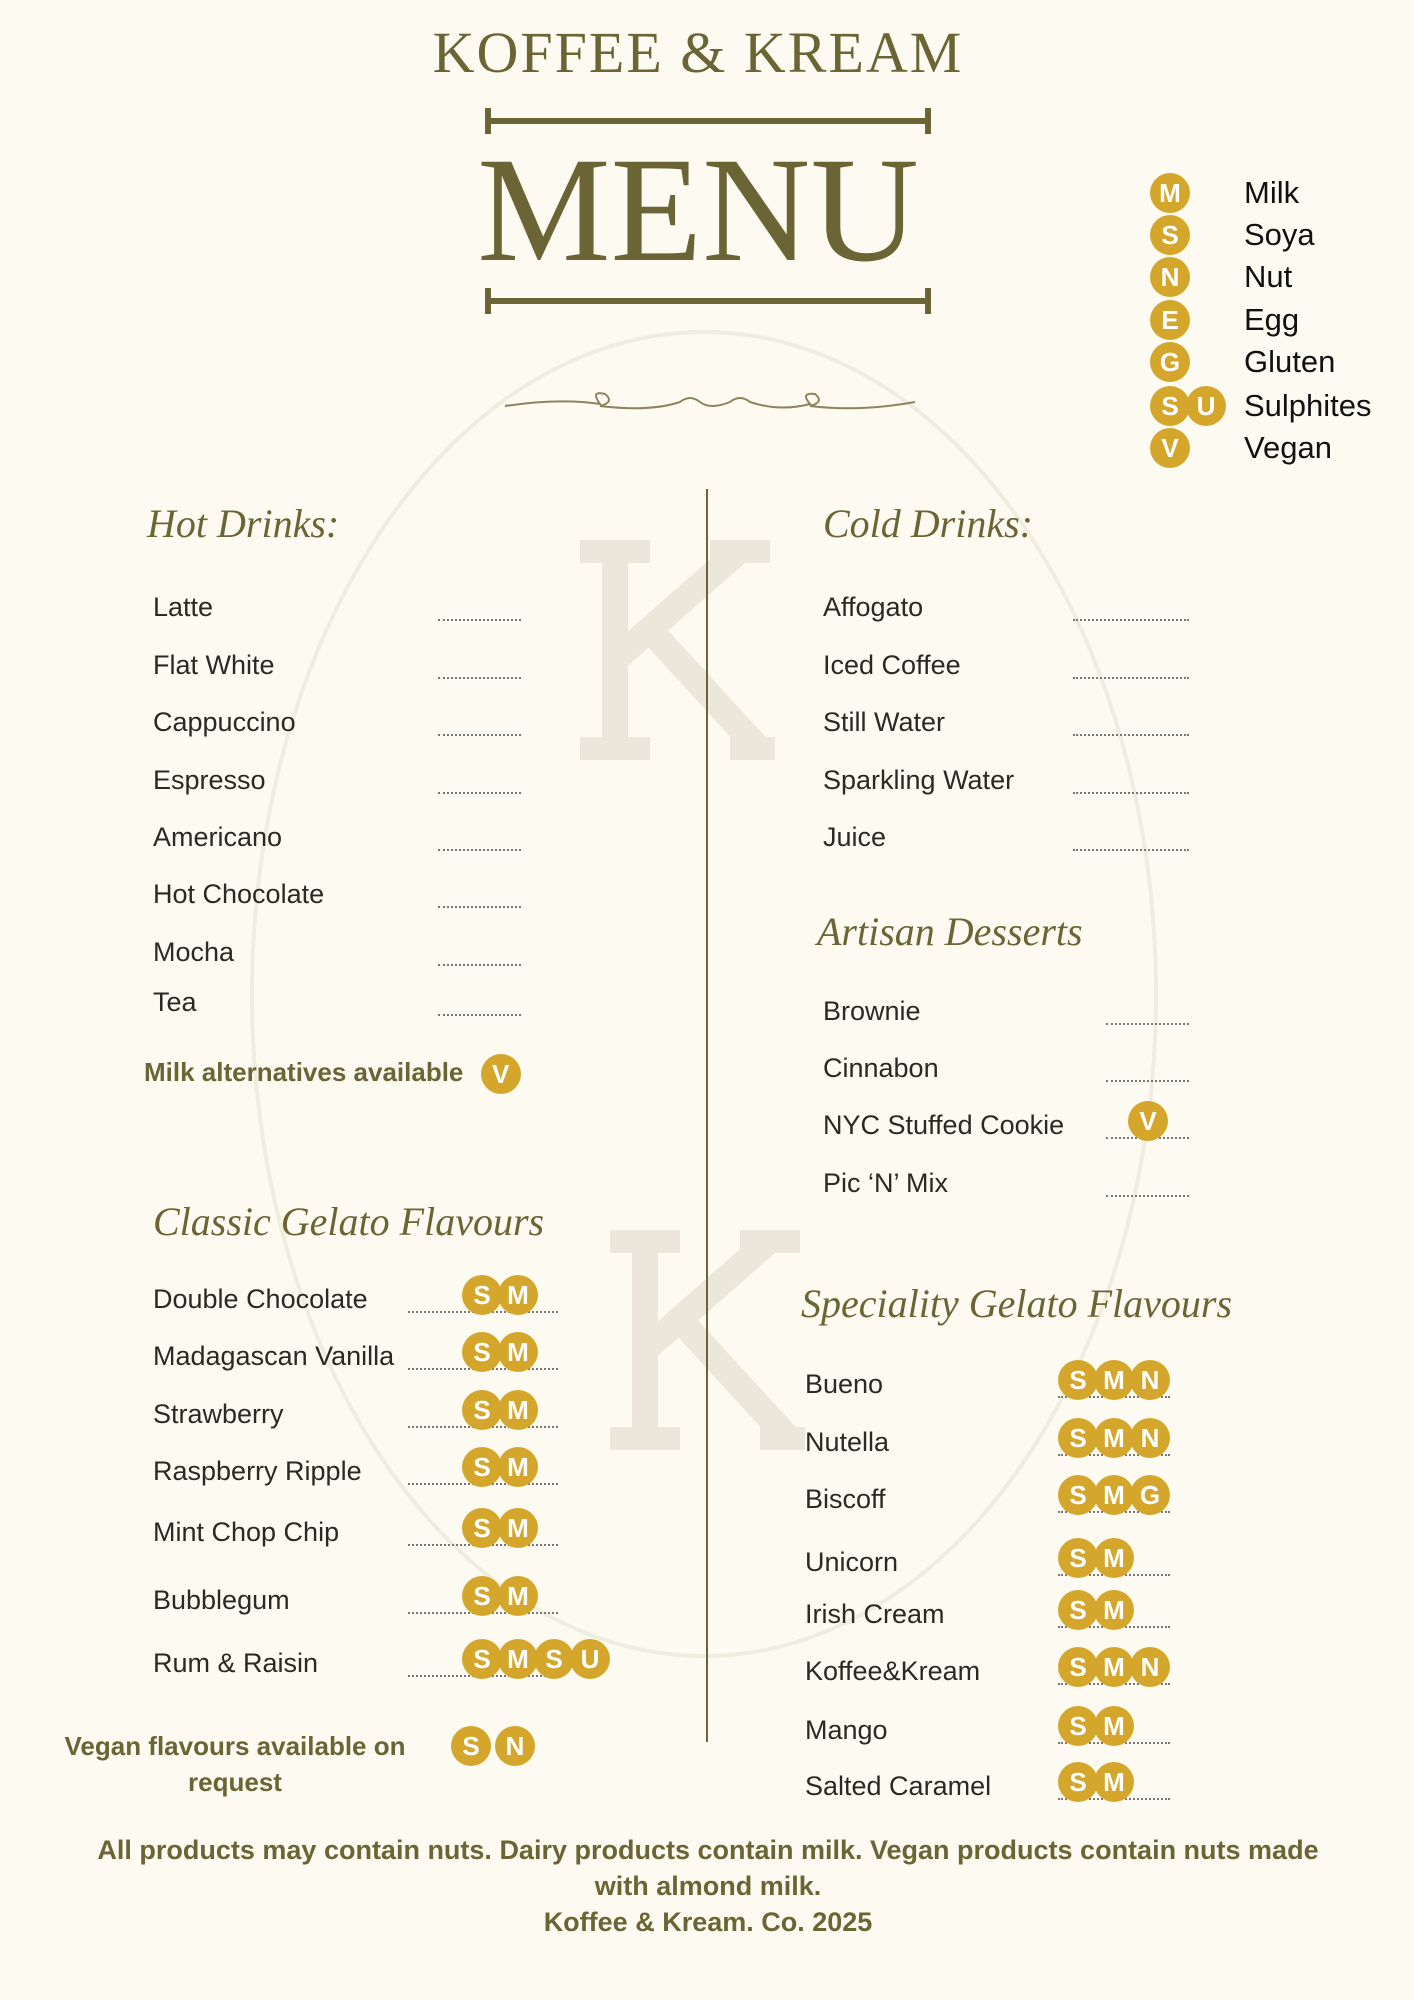  I want to click on menu-item: Still Water, so click(884, 722).